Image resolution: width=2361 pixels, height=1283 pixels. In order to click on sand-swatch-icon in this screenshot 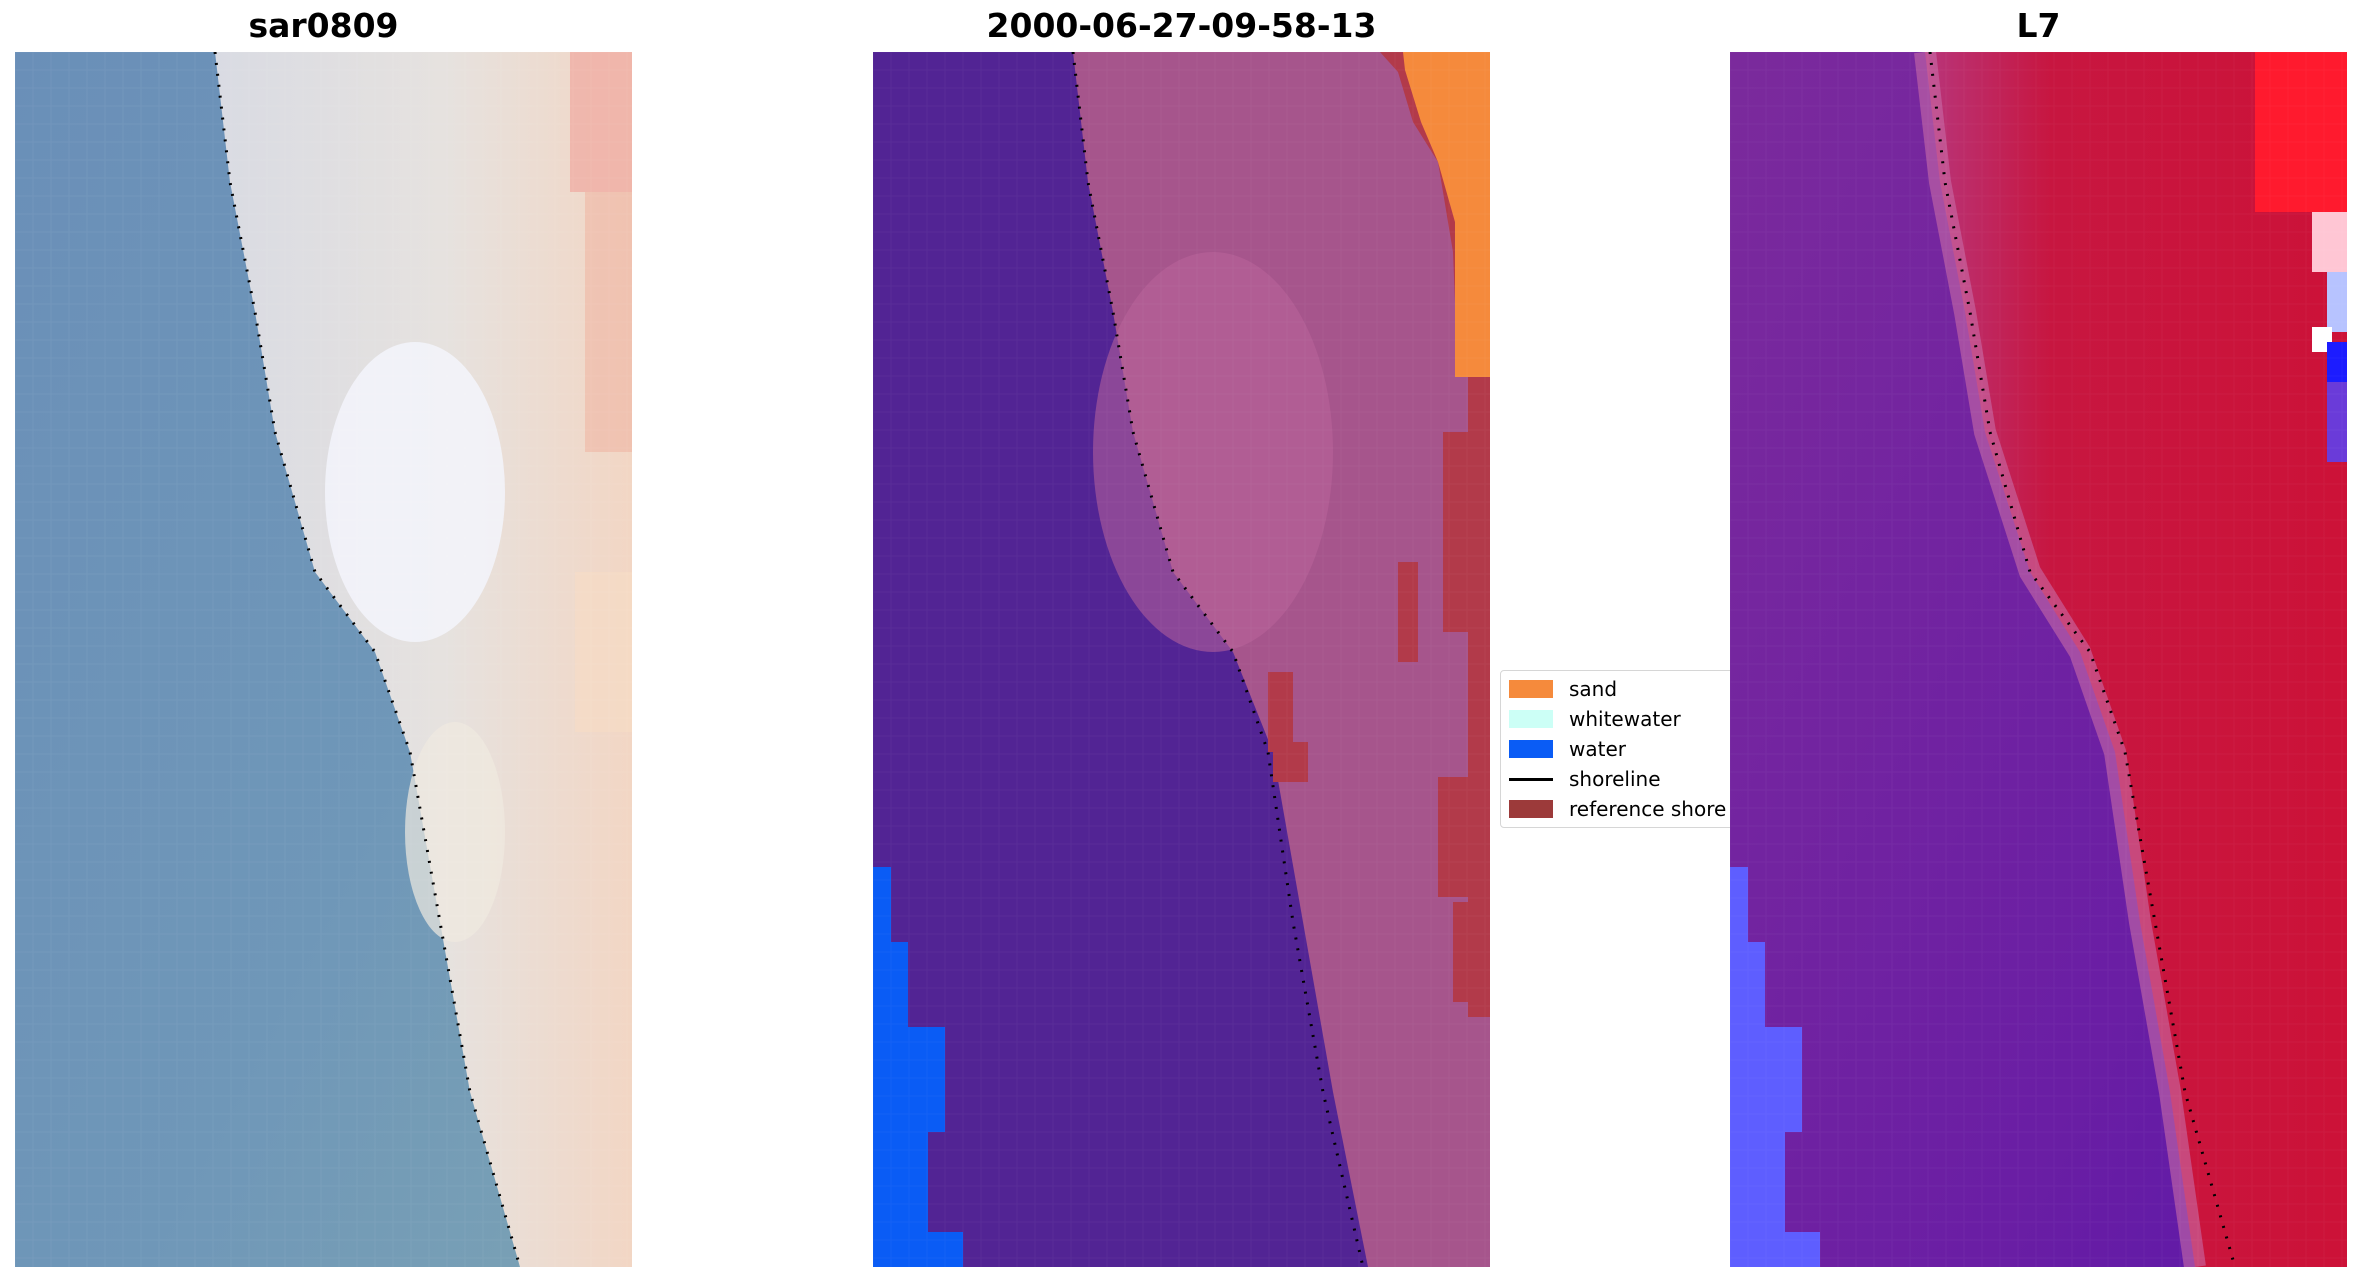, I will do `click(1531, 689)`.